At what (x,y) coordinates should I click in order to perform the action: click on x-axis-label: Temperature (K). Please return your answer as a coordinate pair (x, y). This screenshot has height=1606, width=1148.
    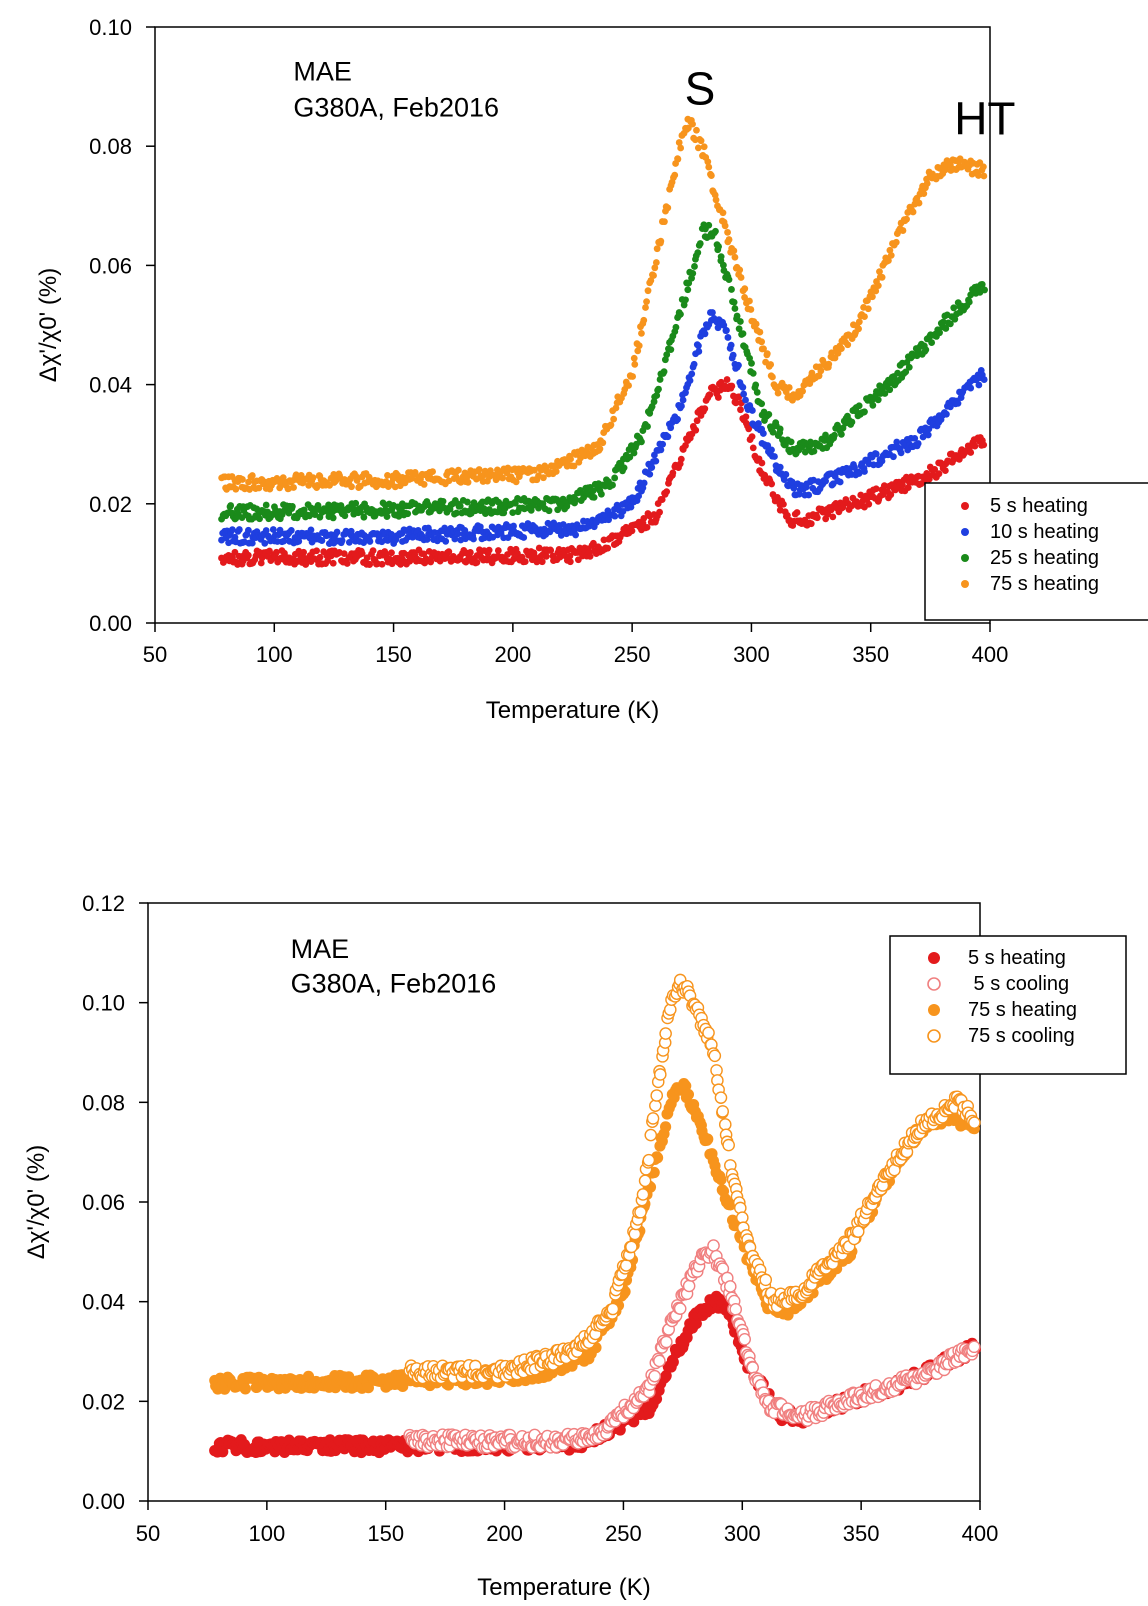
    Looking at the image, I should click on (563, 1587).